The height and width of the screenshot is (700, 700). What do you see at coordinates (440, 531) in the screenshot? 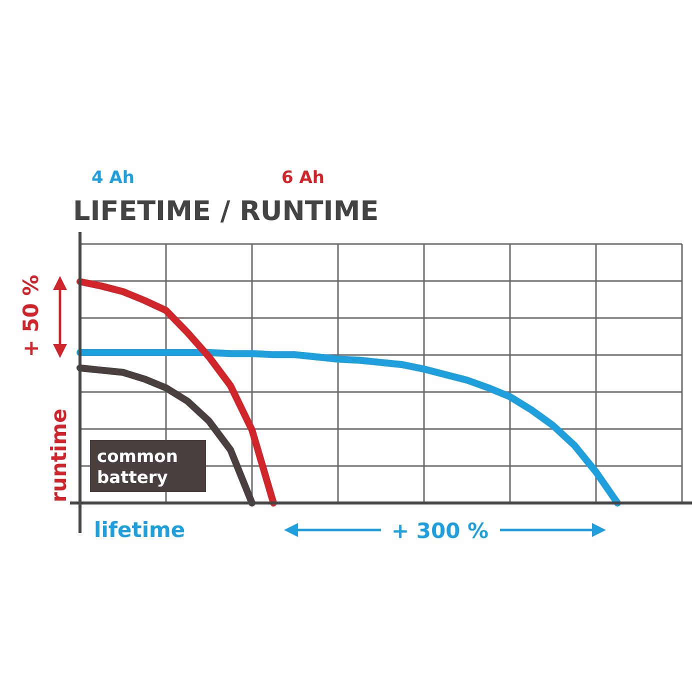
I see `text: + 300 %` at bounding box center [440, 531].